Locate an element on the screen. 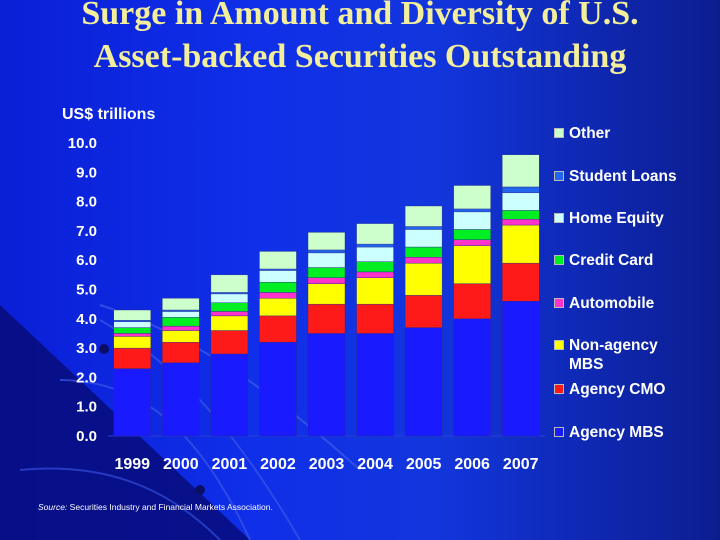 The width and height of the screenshot is (720, 540). bar-segment-non-agency-mbs-2005 is located at coordinates (423, 279).